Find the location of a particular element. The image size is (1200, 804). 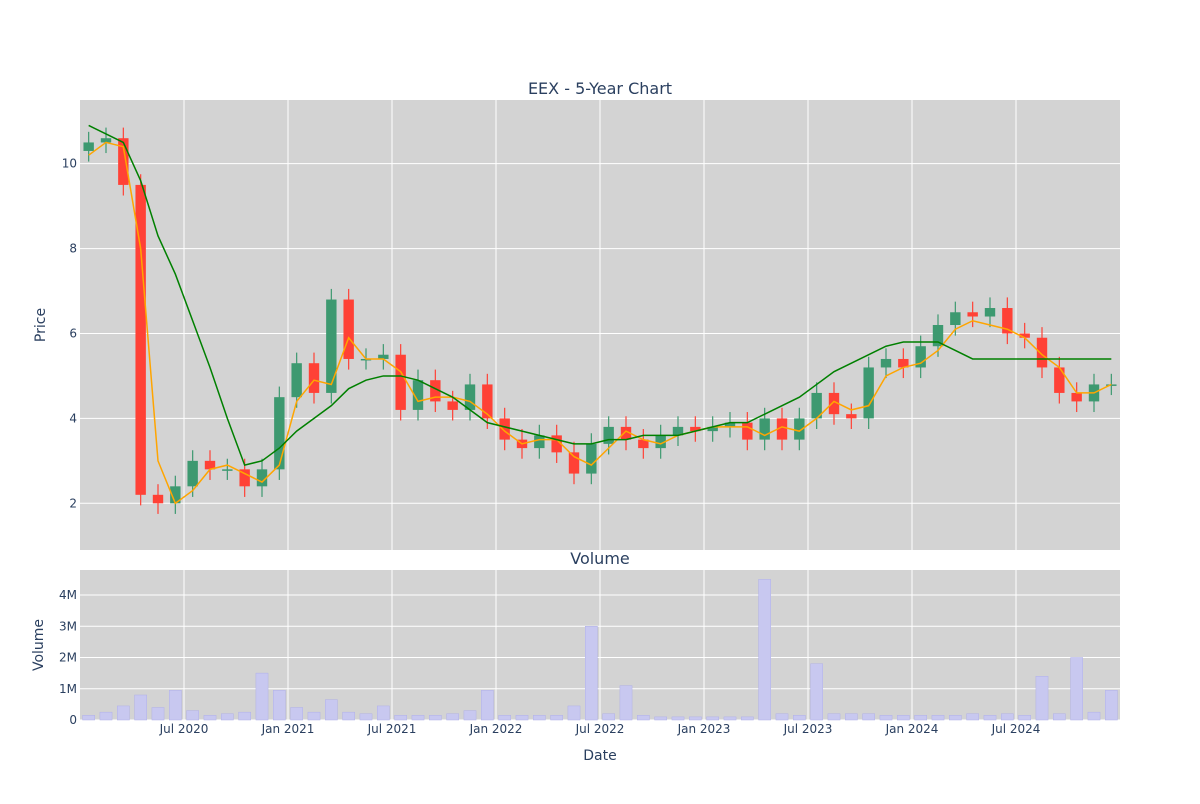

price-y-tick-label: 10 is located at coordinates (69, 164).